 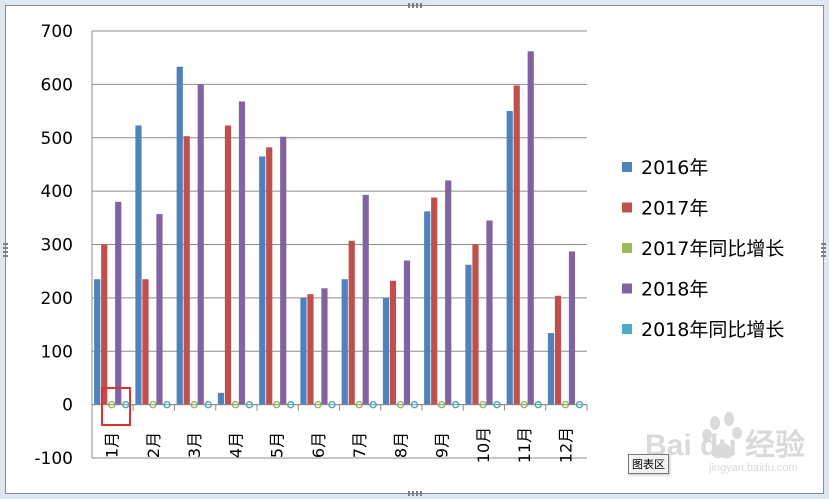 I want to click on svg-text: jingyan.baidu.com, so click(x=753, y=468).